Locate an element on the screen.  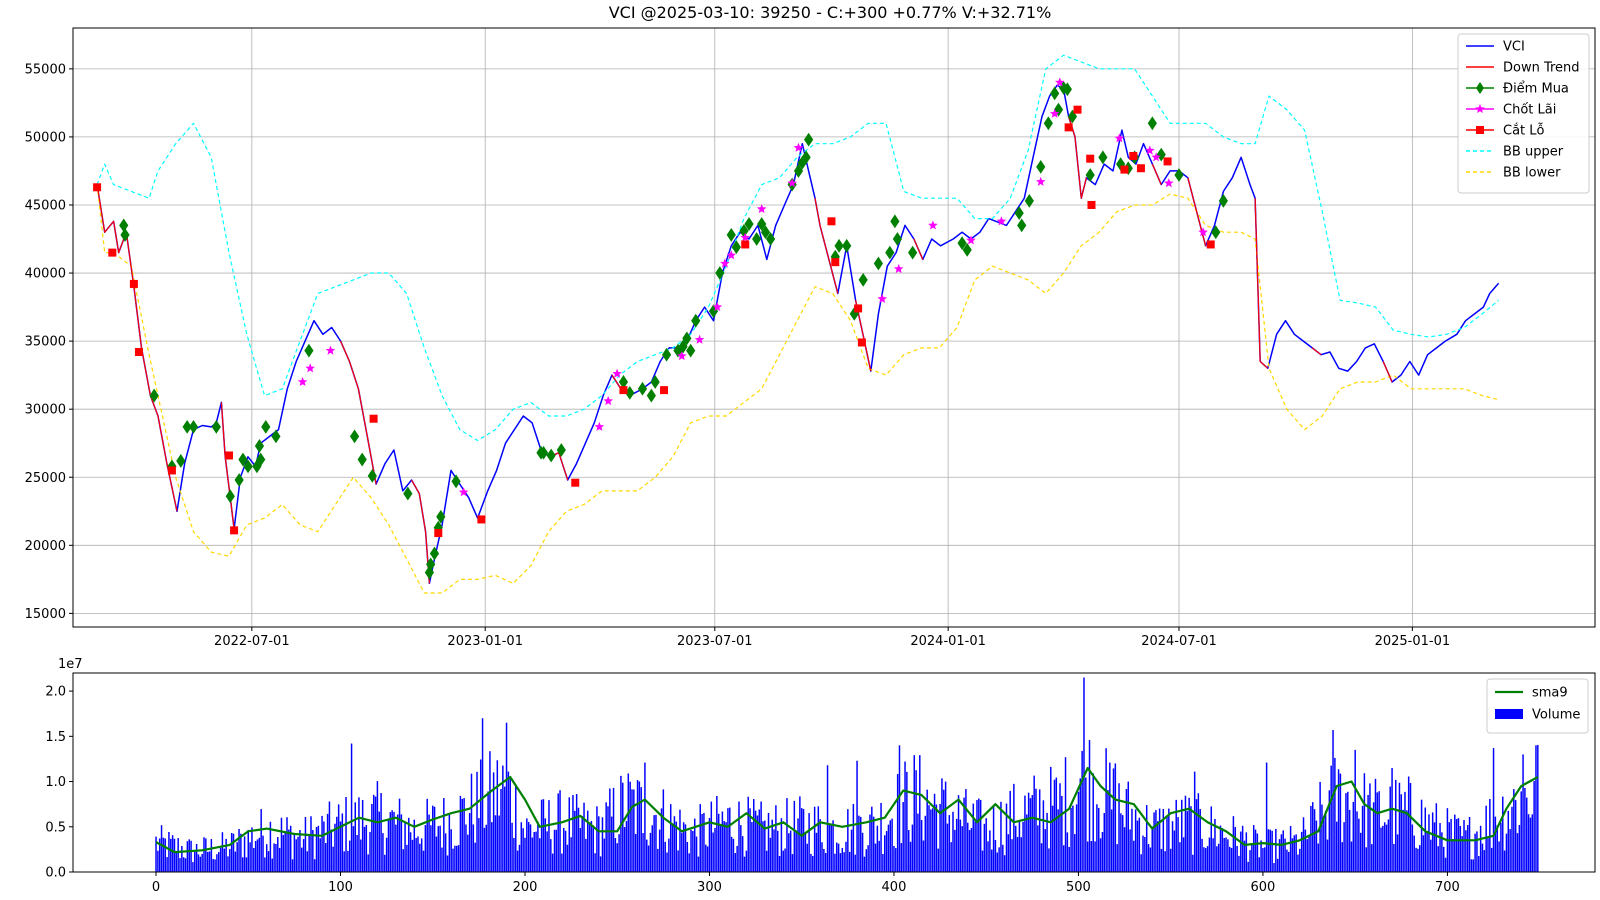
down-trend-segment is located at coordinates (1261, 283).